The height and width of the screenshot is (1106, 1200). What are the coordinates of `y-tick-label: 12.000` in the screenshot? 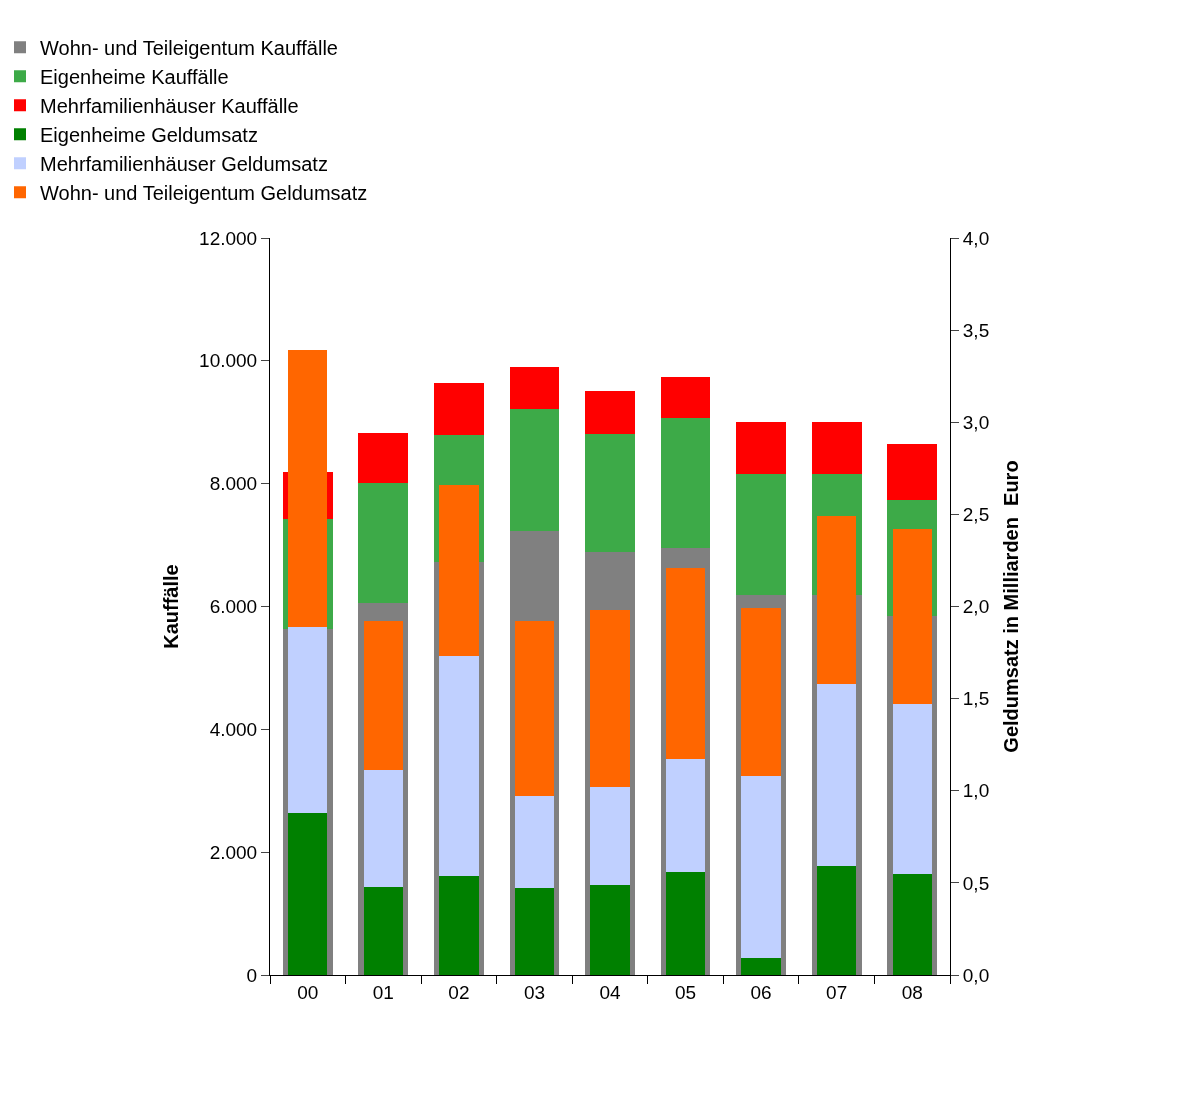 It's located at (228, 238).